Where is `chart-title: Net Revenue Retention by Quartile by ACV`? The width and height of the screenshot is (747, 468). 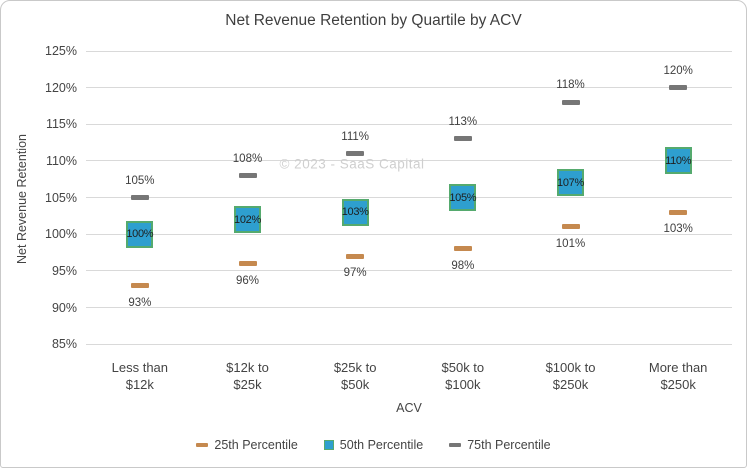
chart-title: Net Revenue Retention by Quartile by ACV is located at coordinates (373, 20).